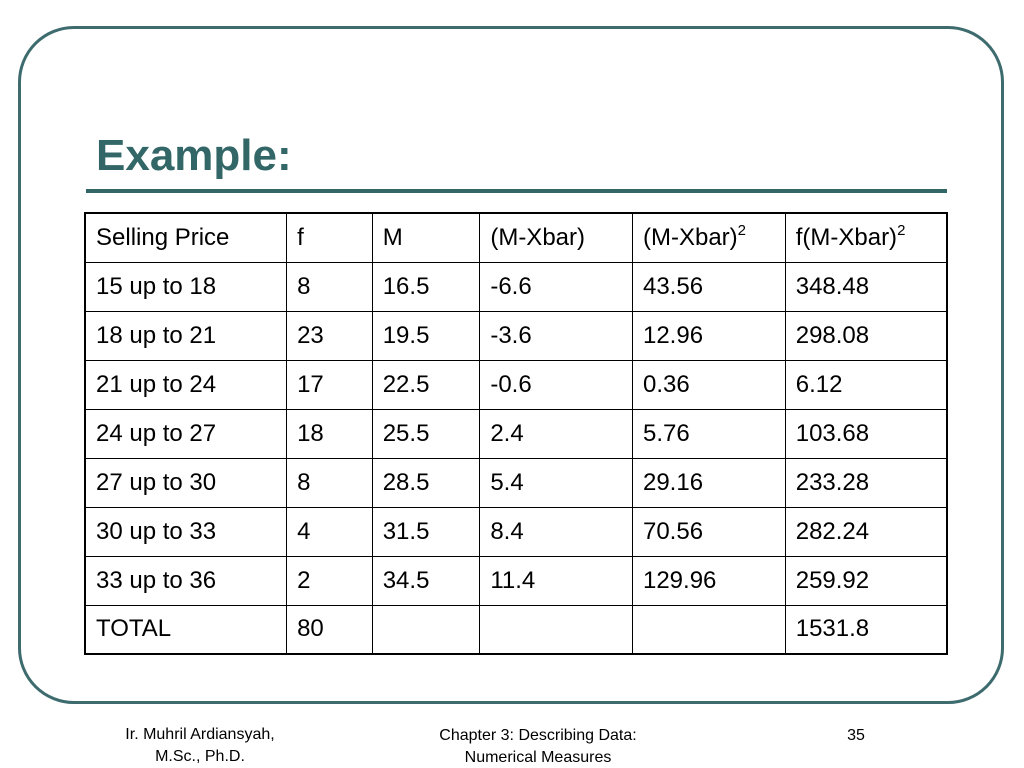 The image size is (1024, 768). What do you see at coordinates (708, 384) in the screenshot?
I see `table-cell: 0.36` at bounding box center [708, 384].